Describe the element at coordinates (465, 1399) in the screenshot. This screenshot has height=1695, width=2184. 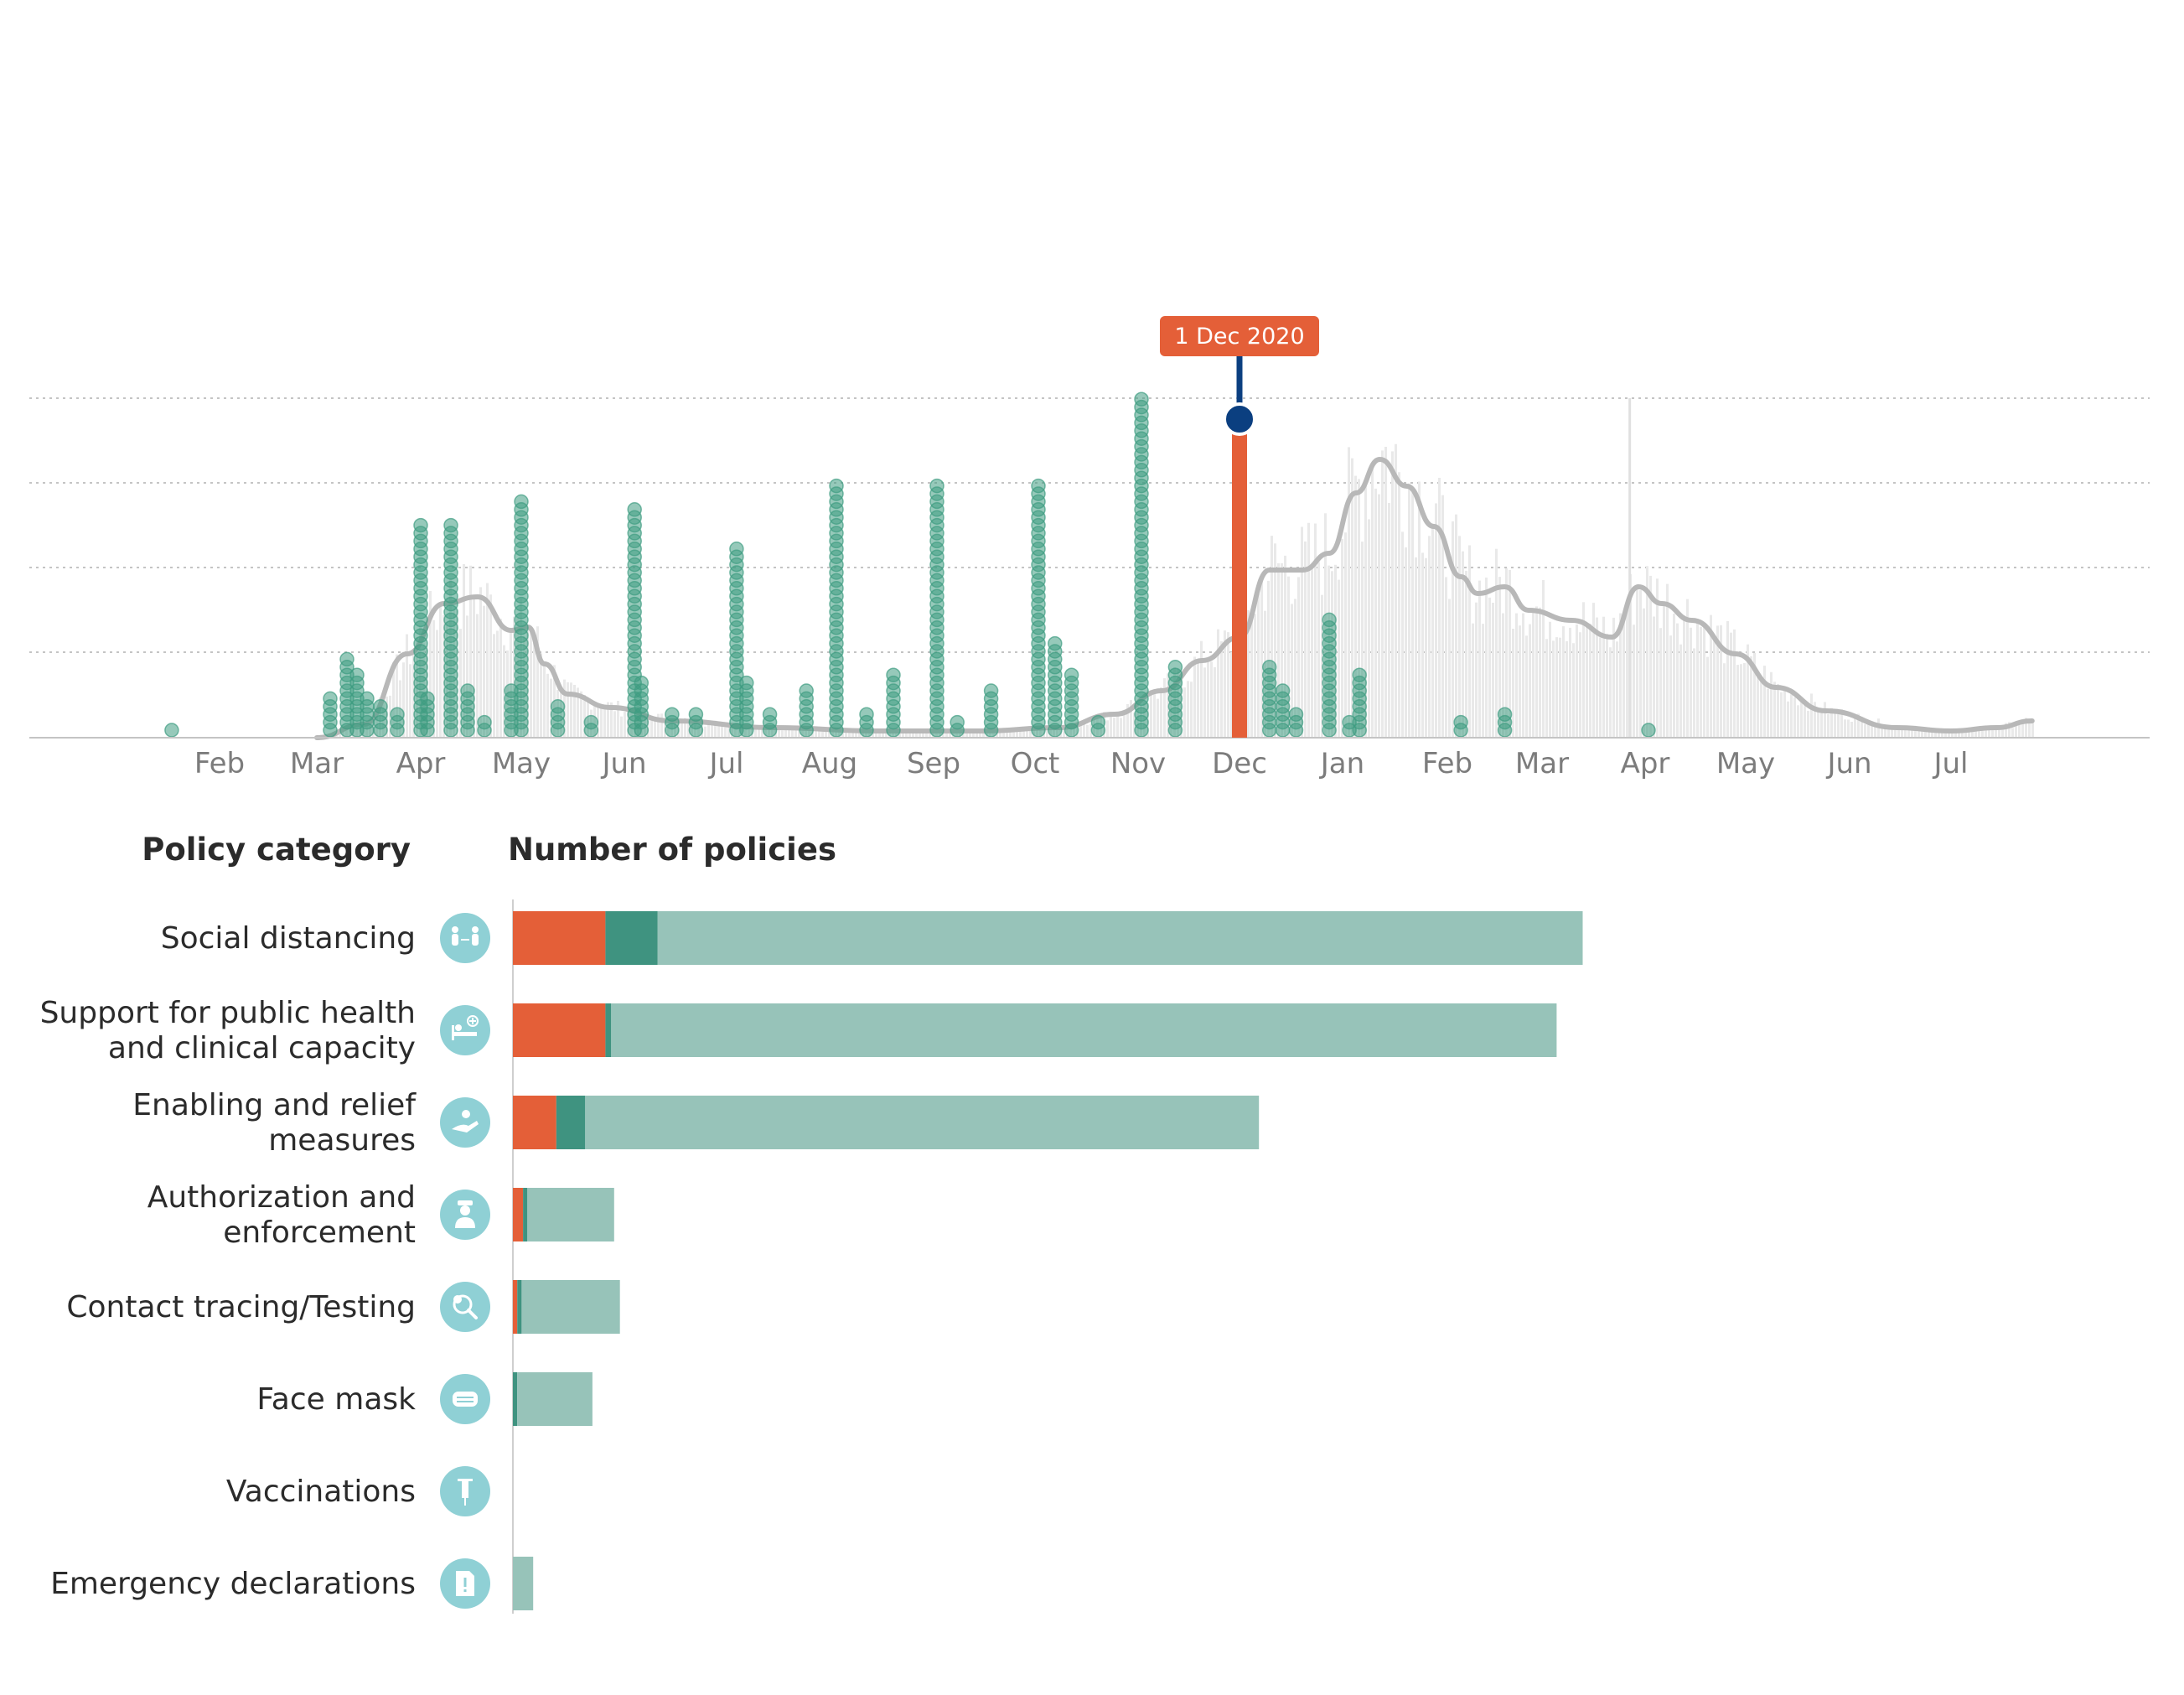
I see `face-mask-icon` at that location.